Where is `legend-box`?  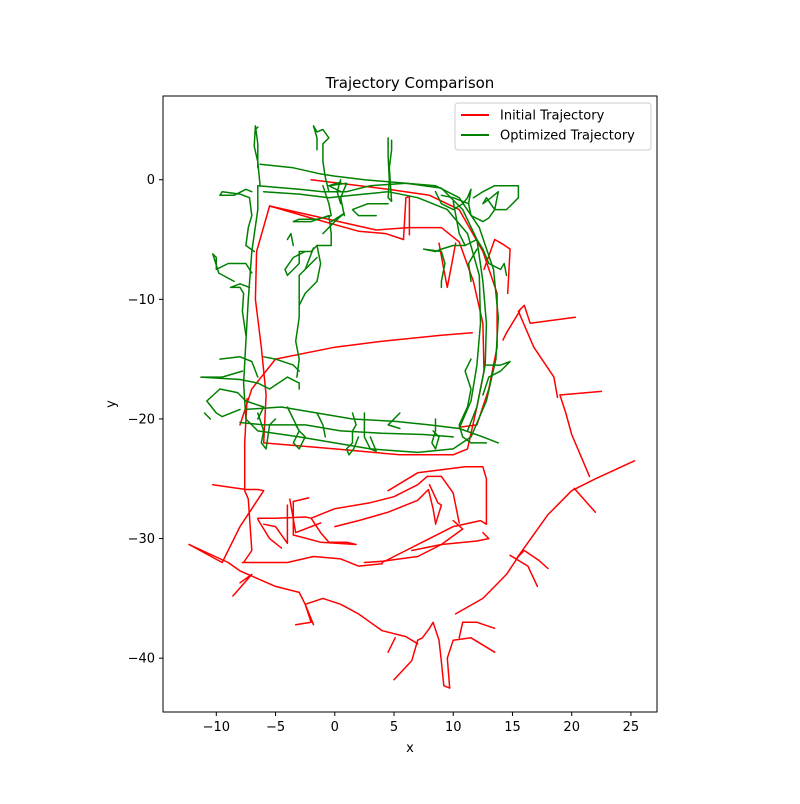
legend-box is located at coordinates (553, 126).